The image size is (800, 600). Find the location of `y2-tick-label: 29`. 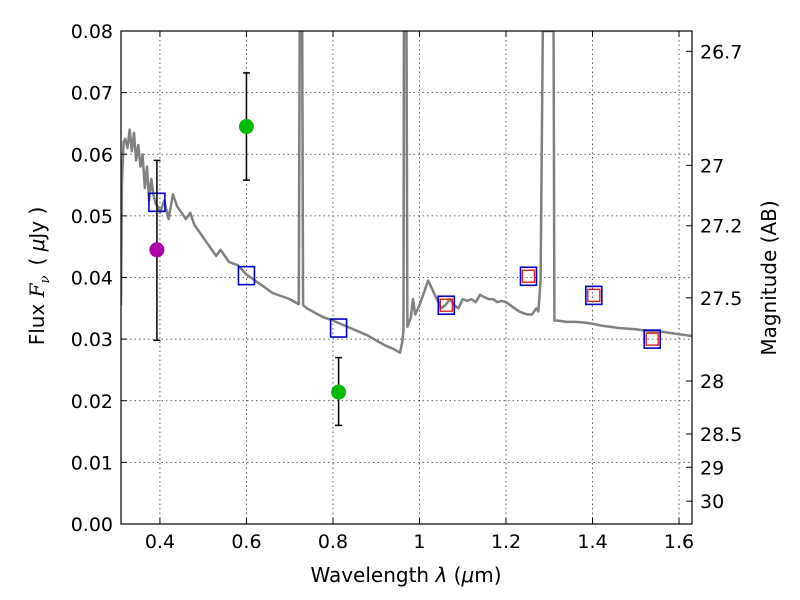

y2-tick-label: 29 is located at coordinates (712, 468).